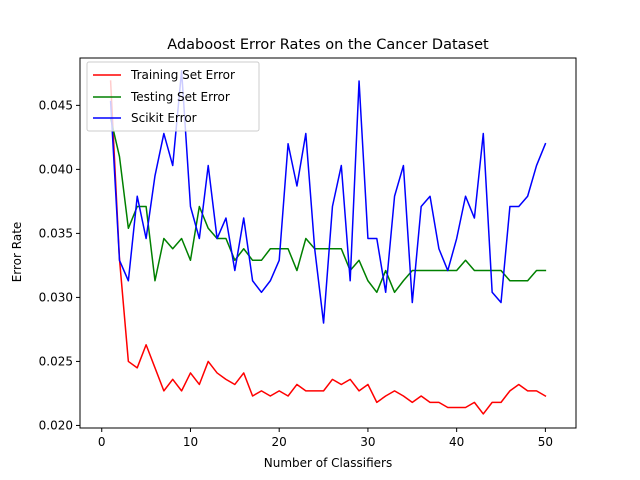 This screenshot has width=640, height=480. Describe the element at coordinates (56, 361) in the screenshot. I see `y-tick-label: 0.025` at that location.